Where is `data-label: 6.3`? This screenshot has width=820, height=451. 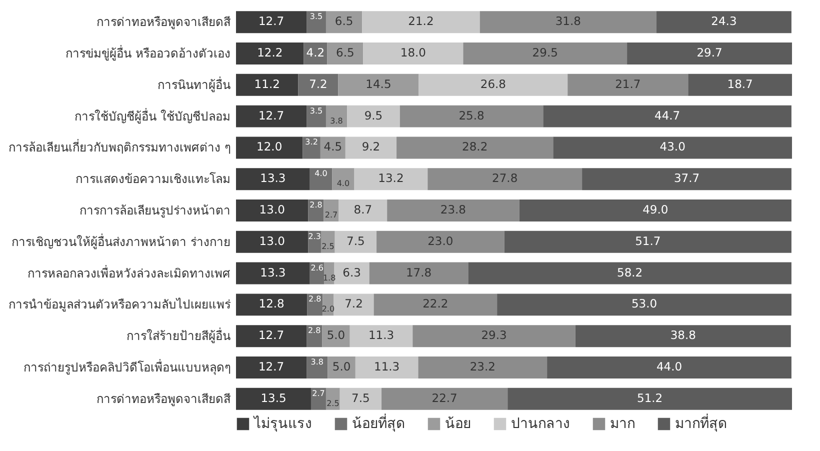
data-label: 6.3 is located at coordinates (351, 272).